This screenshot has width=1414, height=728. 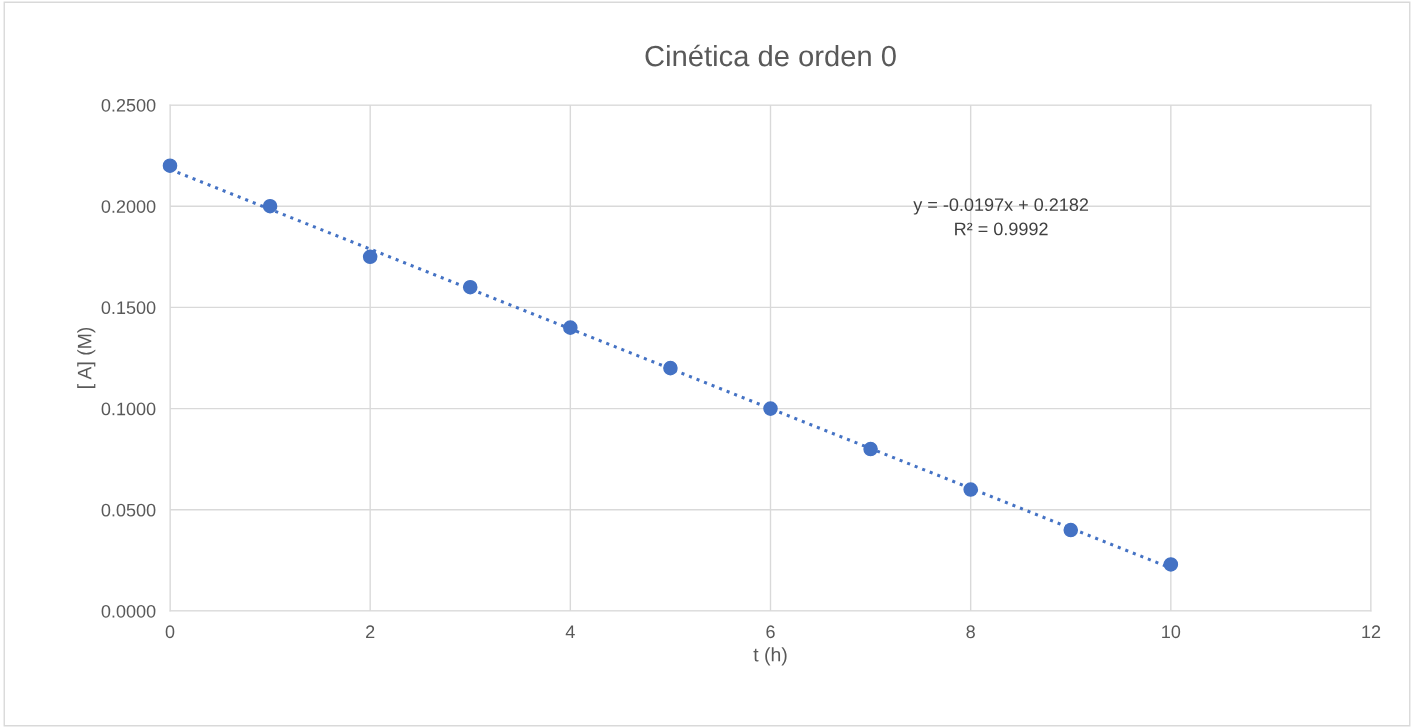 I want to click on y-axis-title: [ A] (M), so click(x=86, y=357).